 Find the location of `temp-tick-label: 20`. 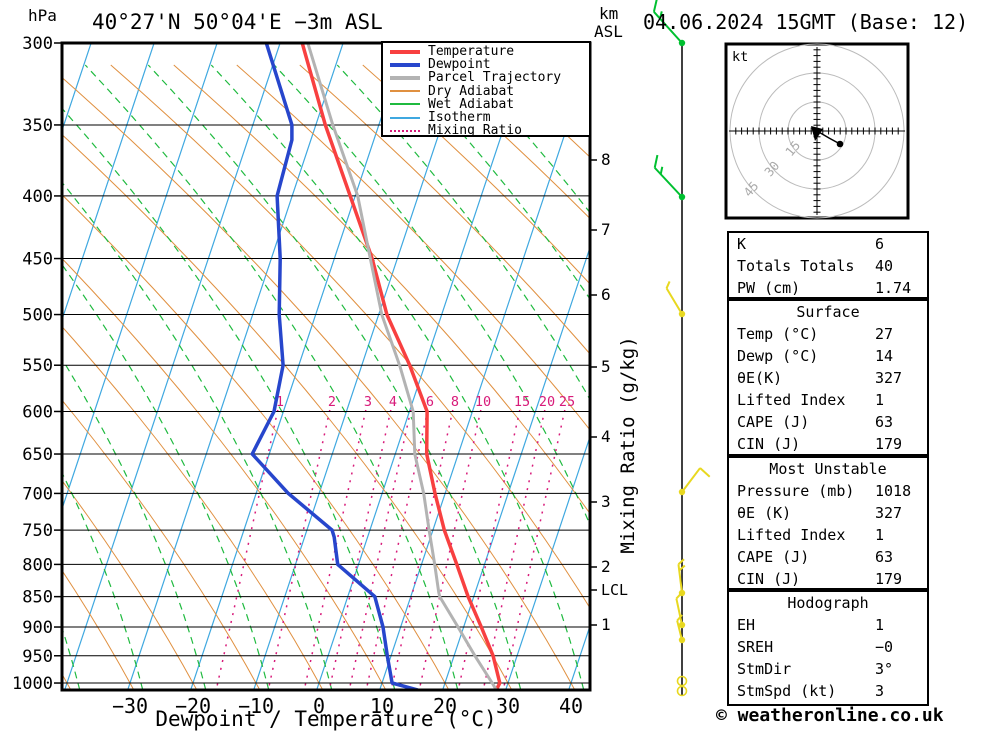

temp-tick-label: 20 is located at coordinates (445, 706).